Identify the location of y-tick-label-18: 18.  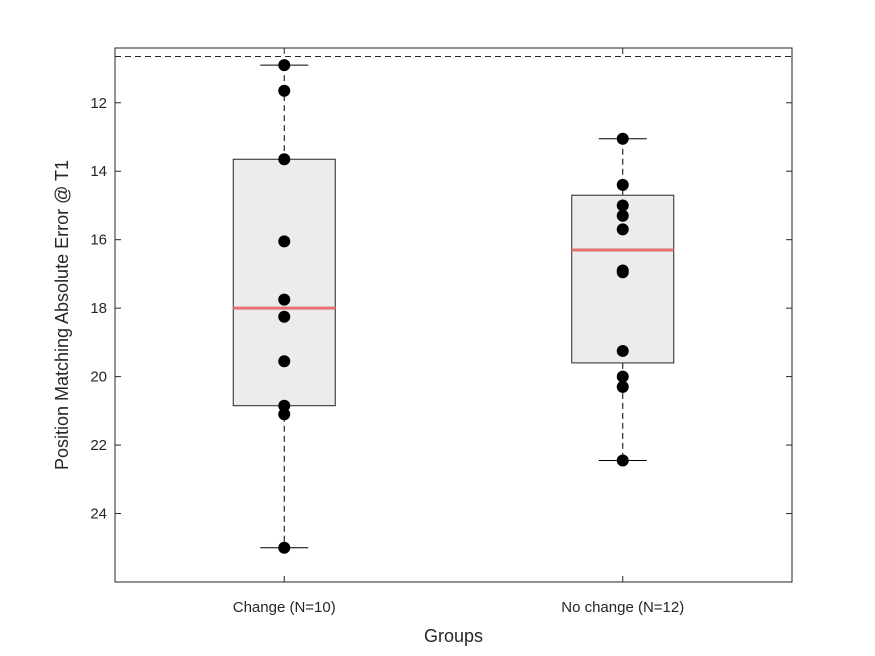
(98, 308).